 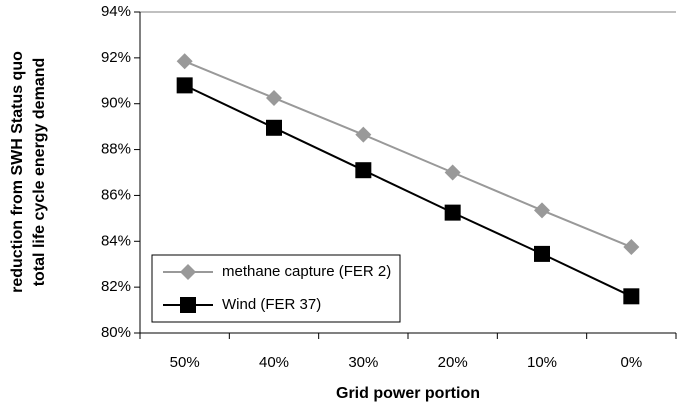 I want to click on y-tick-label: 90%, so click(x=116, y=103).